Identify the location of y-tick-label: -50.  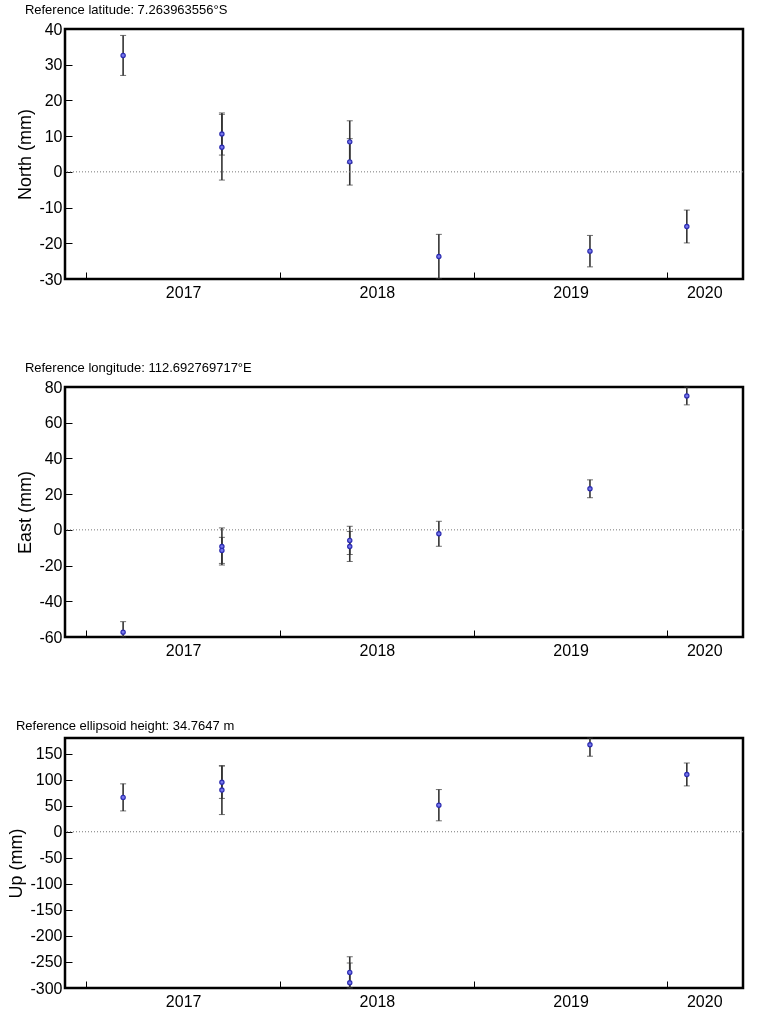
(51, 858).